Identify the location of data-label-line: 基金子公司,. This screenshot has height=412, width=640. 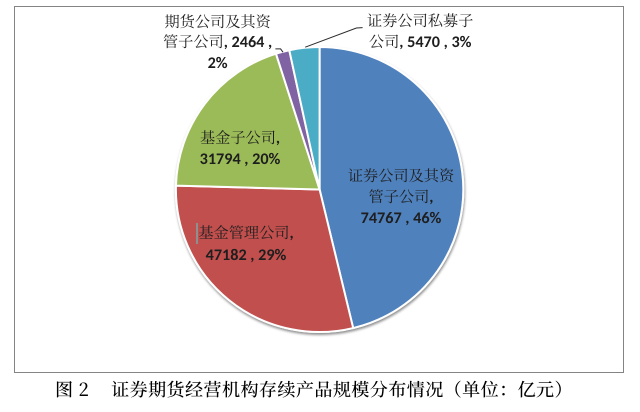
(240, 137).